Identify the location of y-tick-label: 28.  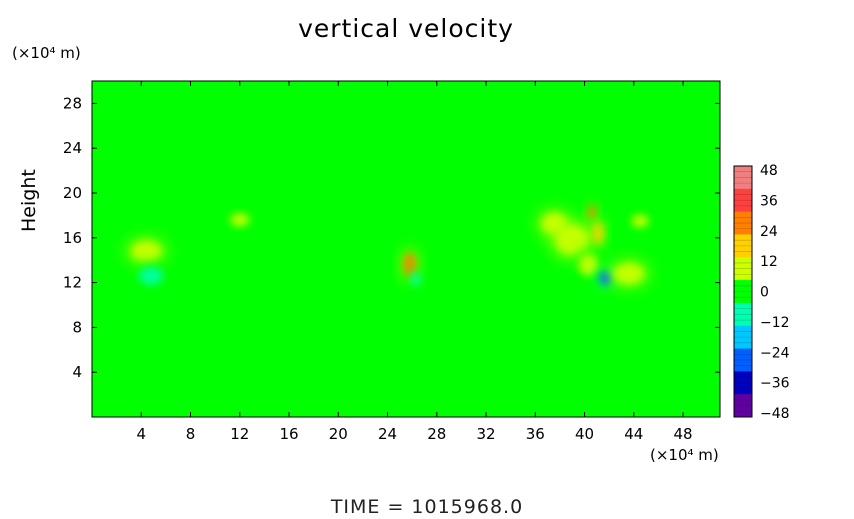
(72, 103).